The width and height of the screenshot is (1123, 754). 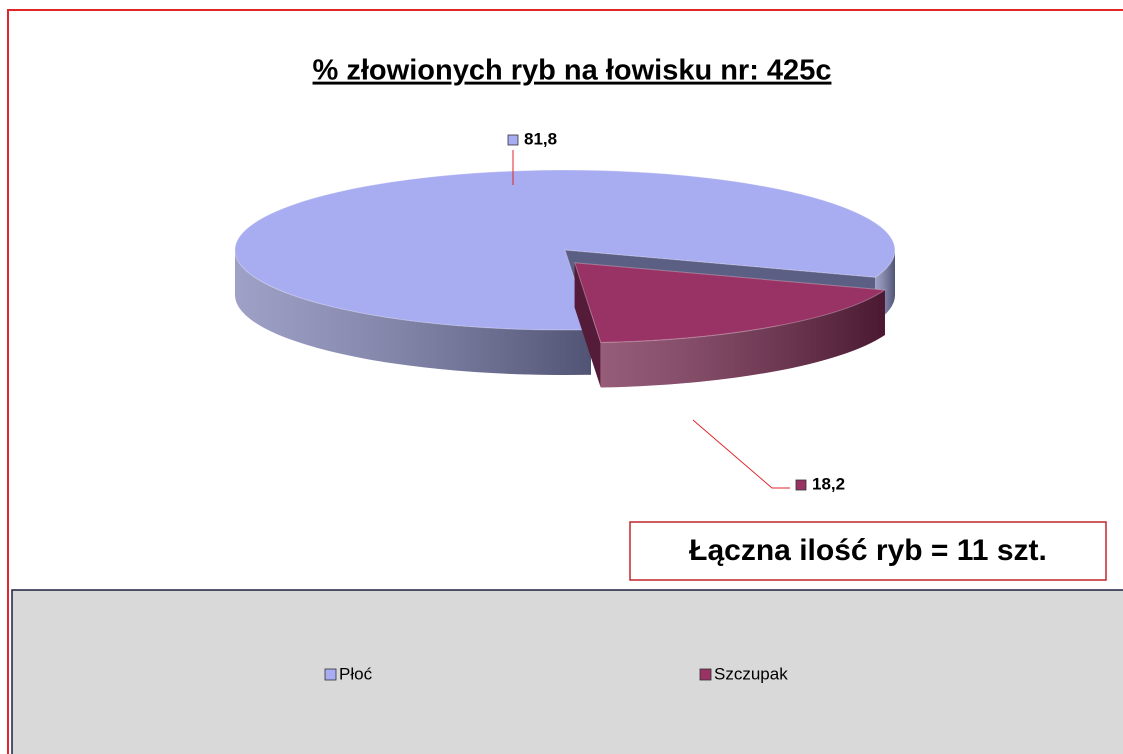 I want to click on annotation: Łączna ilość ryb = 11 szt., so click(x=868, y=550).